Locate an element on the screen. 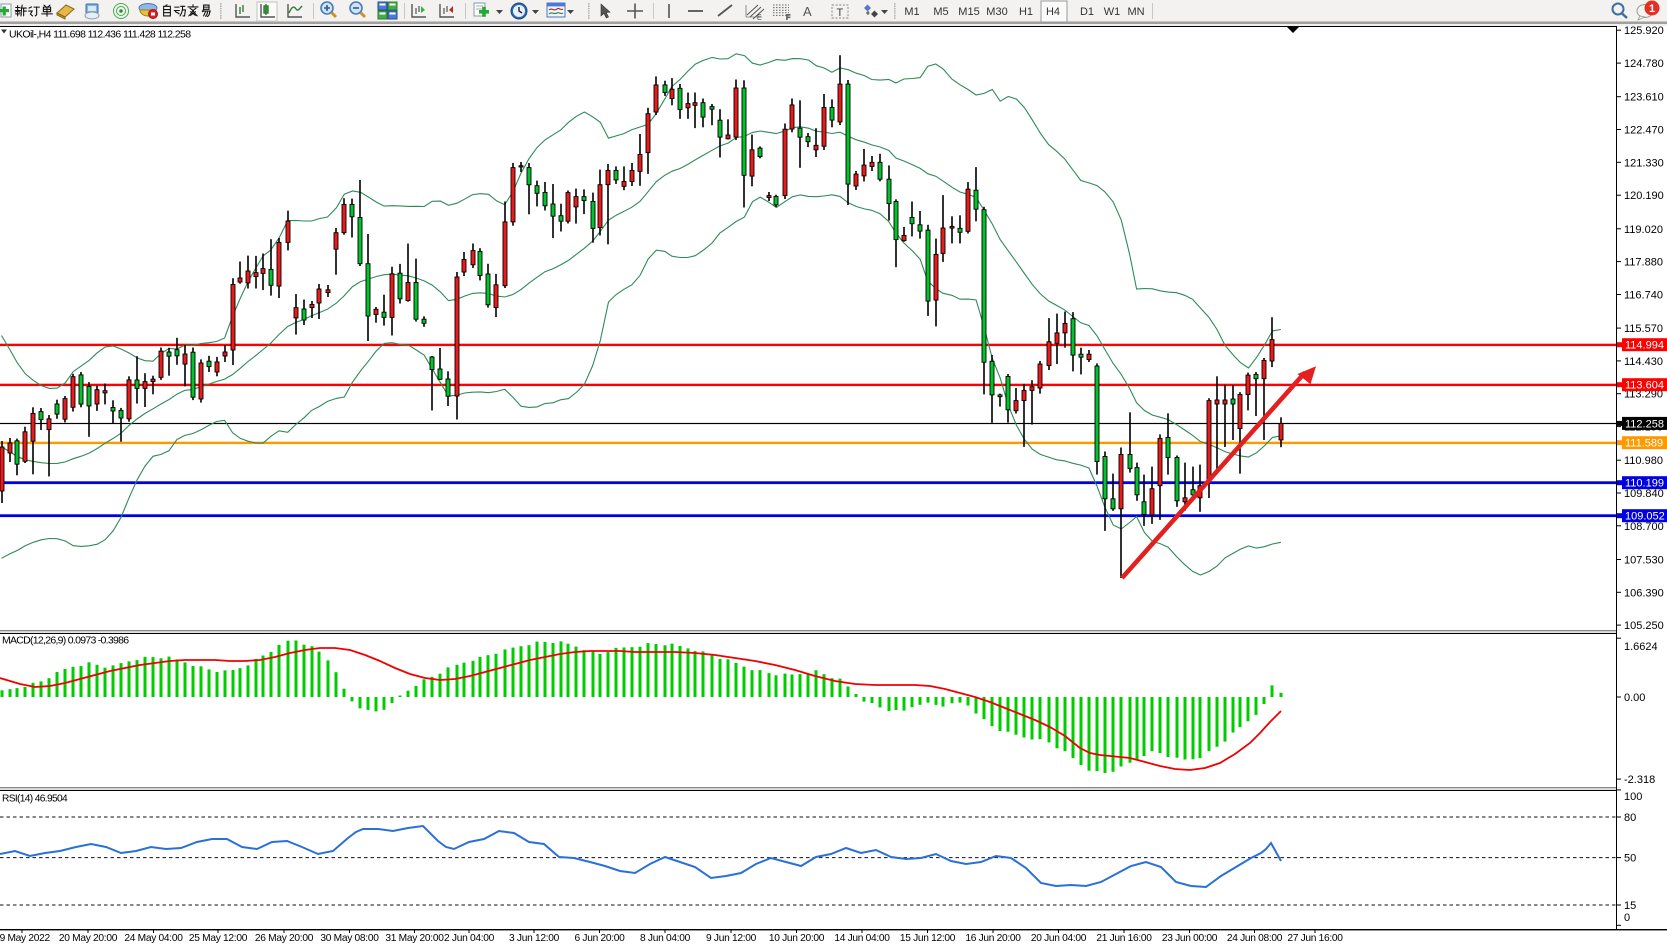 The height and width of the screenshot is (944, 1667). svg-text: 26 May 20:00 is located at coordinates (284, 938).